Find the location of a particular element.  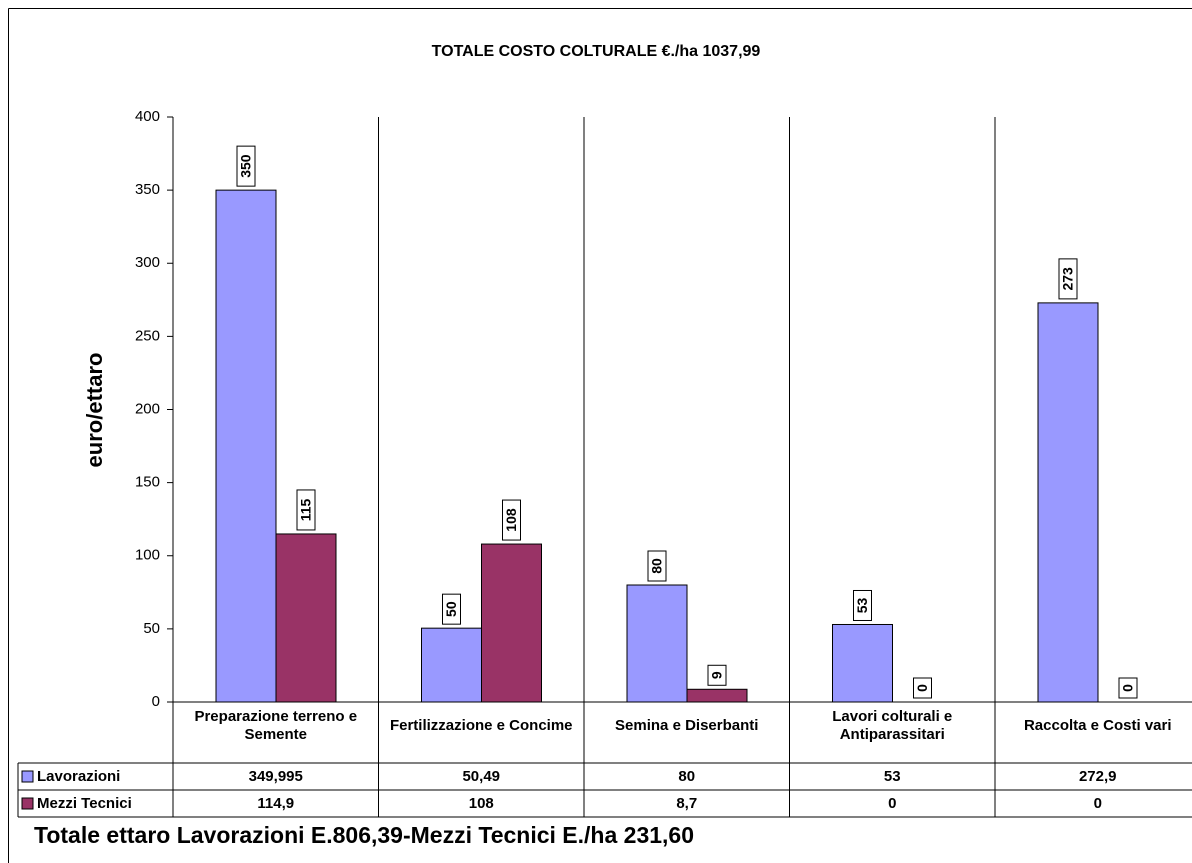

data-label: 9 is located at coordinates (717, 675).